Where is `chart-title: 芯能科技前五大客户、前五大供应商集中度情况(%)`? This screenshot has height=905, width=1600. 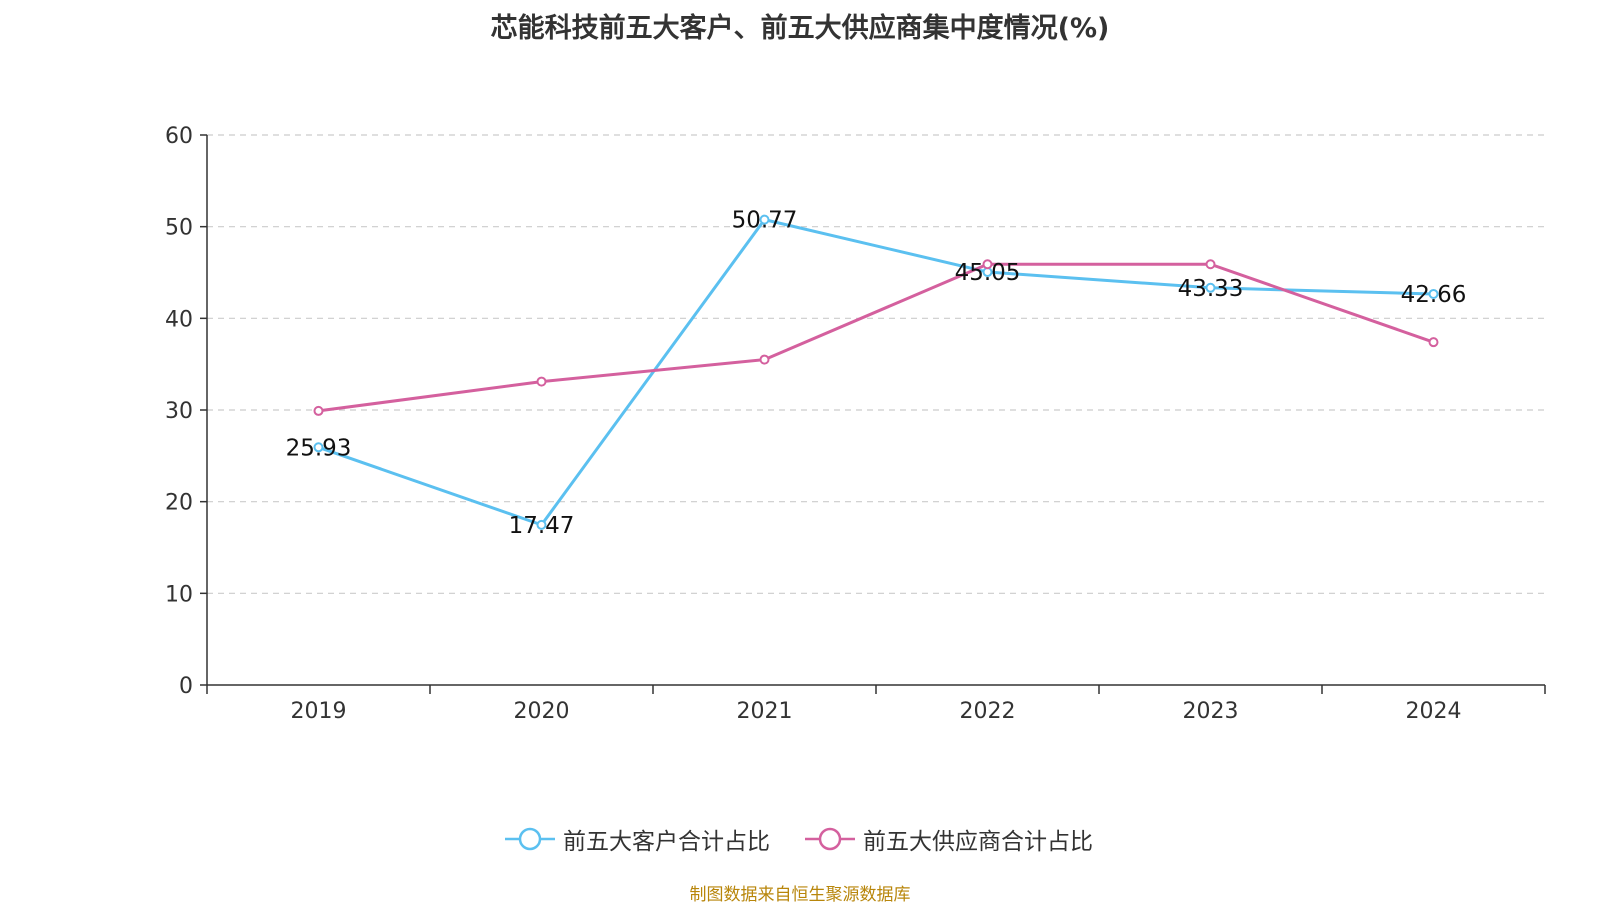
chart-title: 芯能科技前五大客户、前五大供应商集中度情况(%) is located at coordinates (800, 28).